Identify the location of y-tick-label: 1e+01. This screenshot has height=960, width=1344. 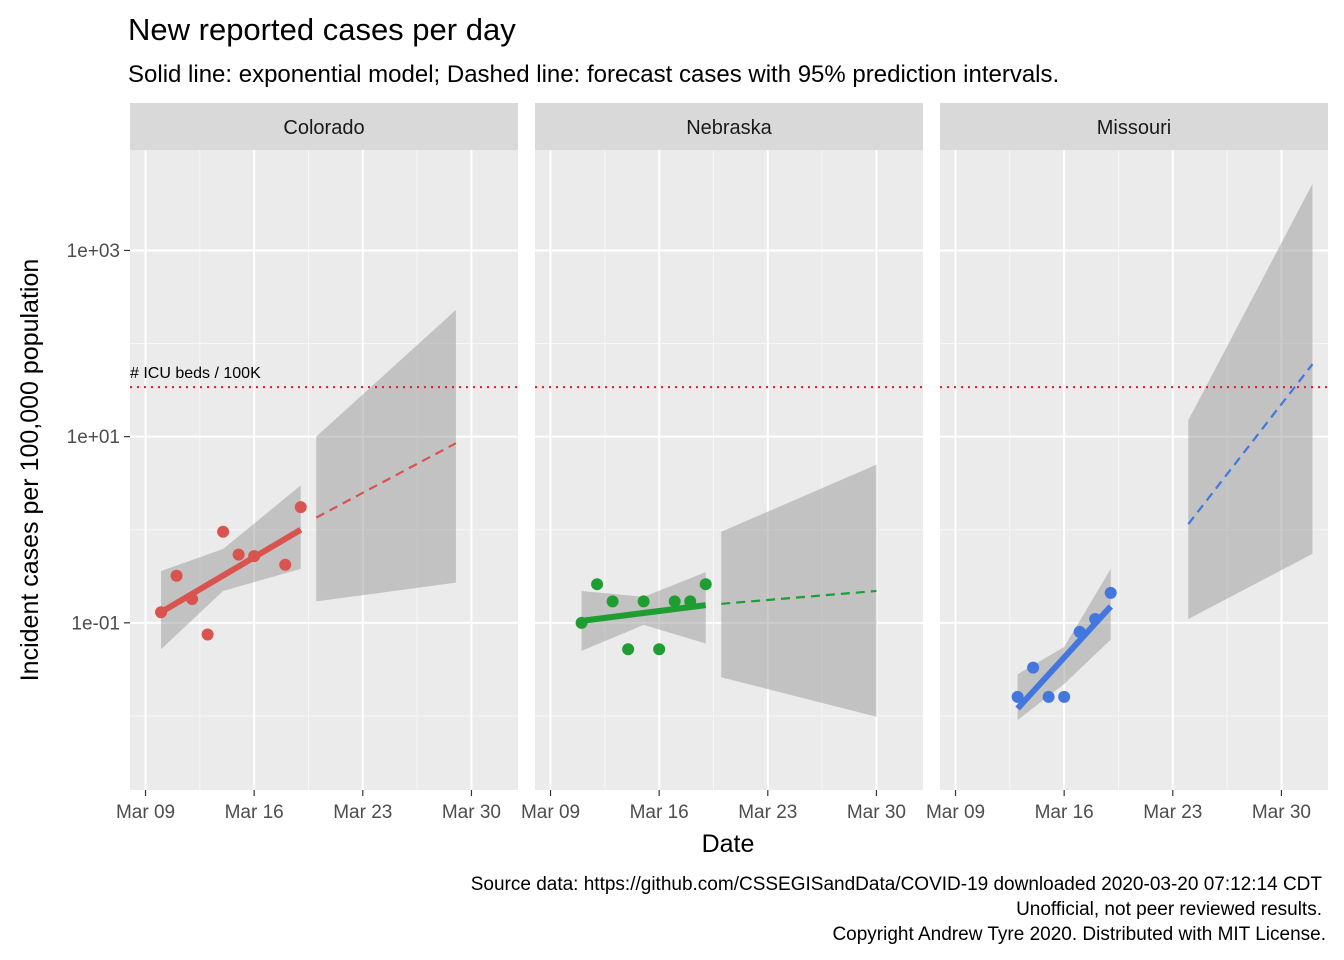
(93, 437).